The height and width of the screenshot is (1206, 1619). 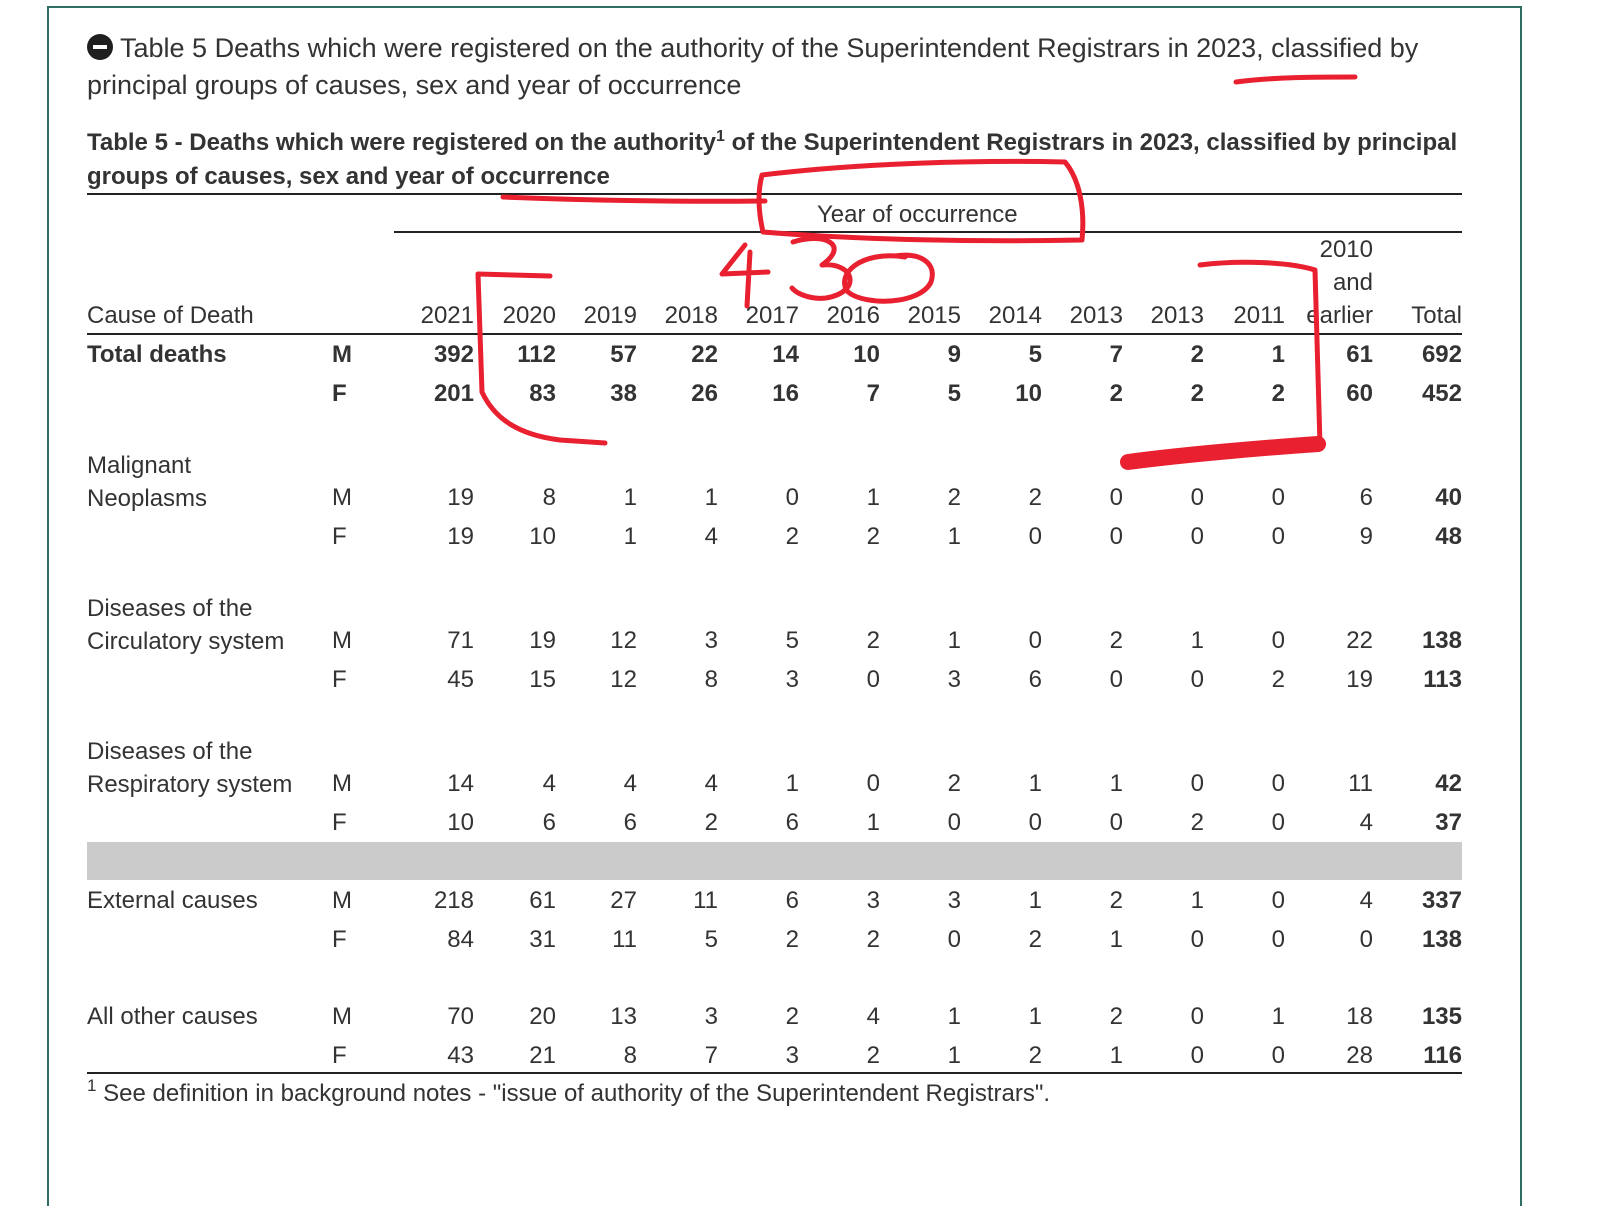 What do you see at coordinates (139, 465) in the screenshot?
I see `cause-label: Malignant` at bounding box center [139, 465].